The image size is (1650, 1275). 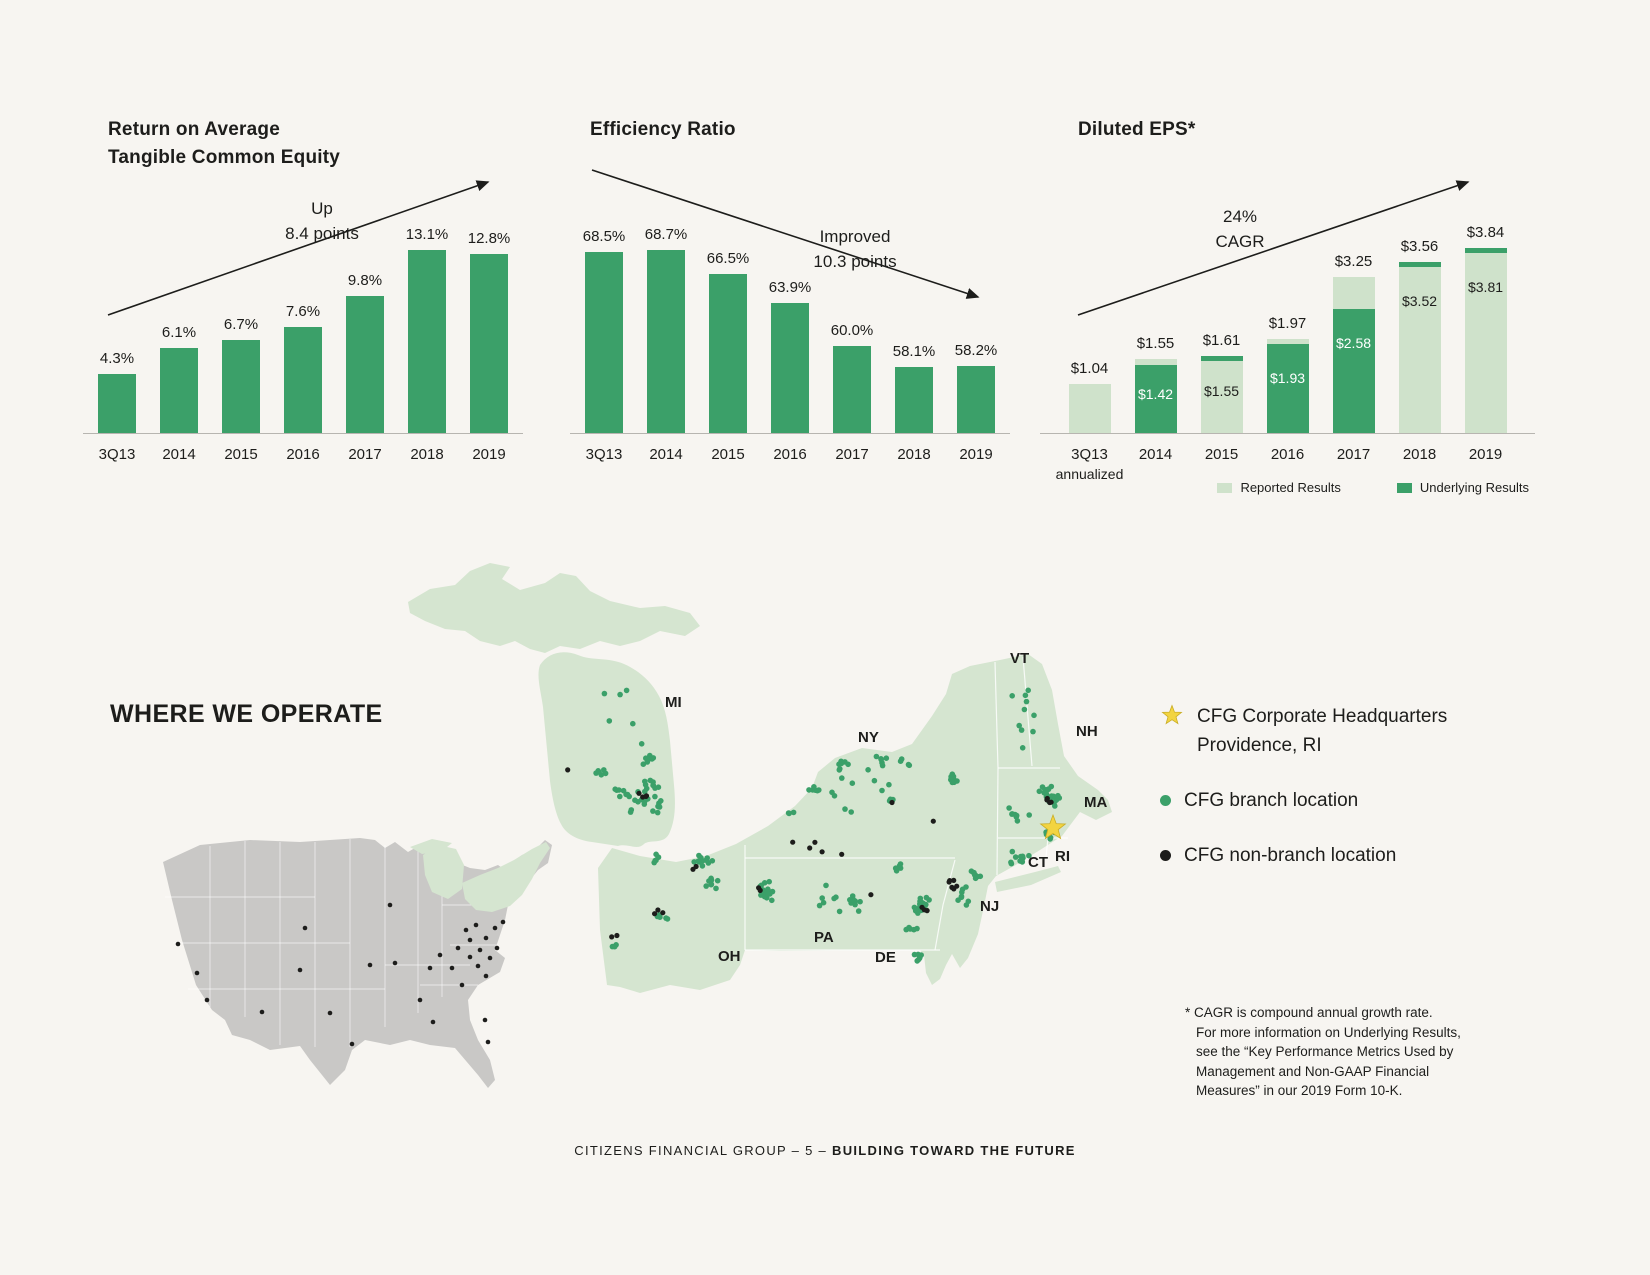 What do you see at coordinates (1165, 855) in the screenshot?
I see `nonbranch-dot-icon` at bounding box center [1165, 855].